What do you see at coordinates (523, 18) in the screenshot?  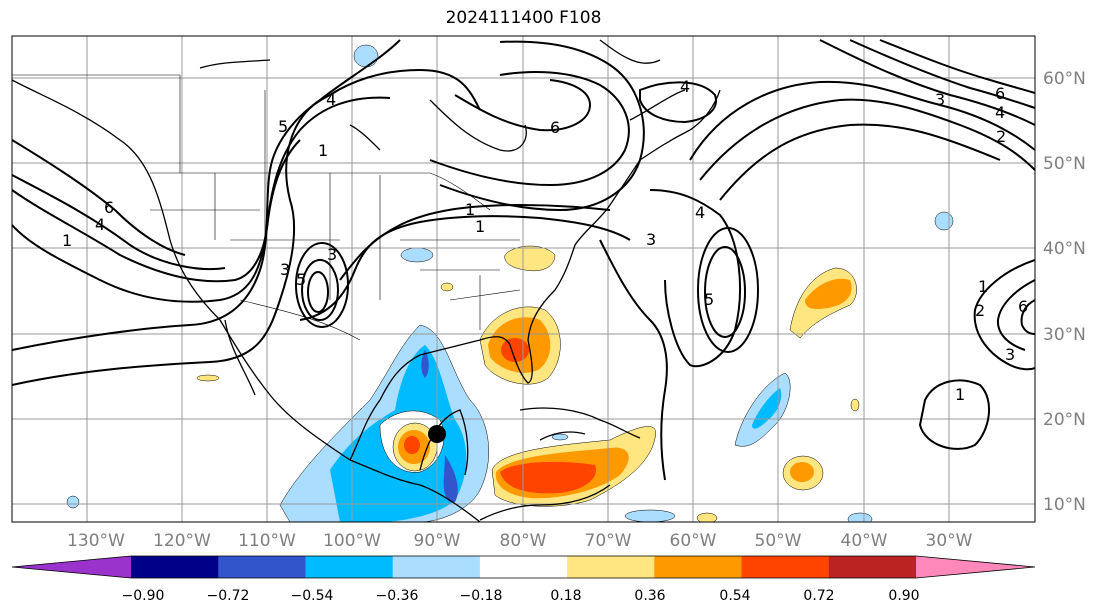 I see `map-title: 2024111400 F108` at bounding box center [523, 18].